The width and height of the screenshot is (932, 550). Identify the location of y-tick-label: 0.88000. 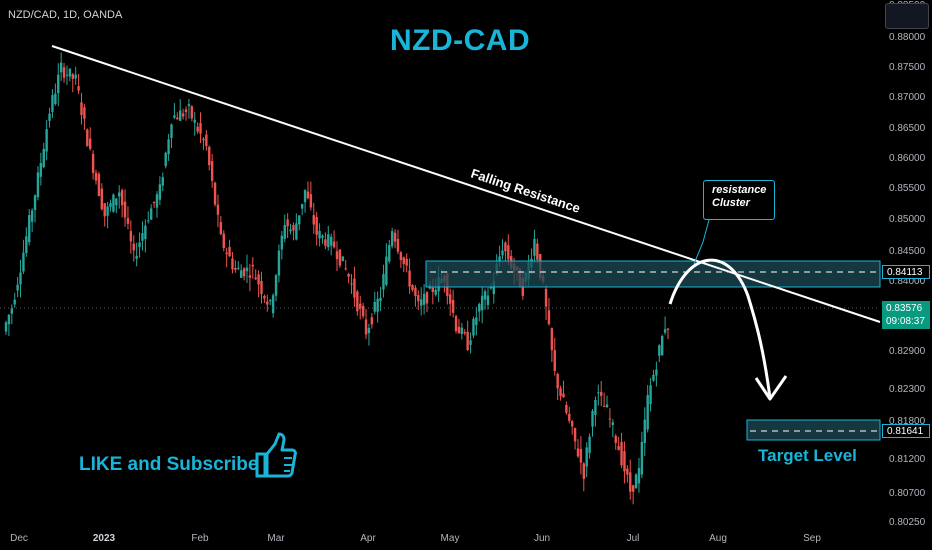
(907, 37).